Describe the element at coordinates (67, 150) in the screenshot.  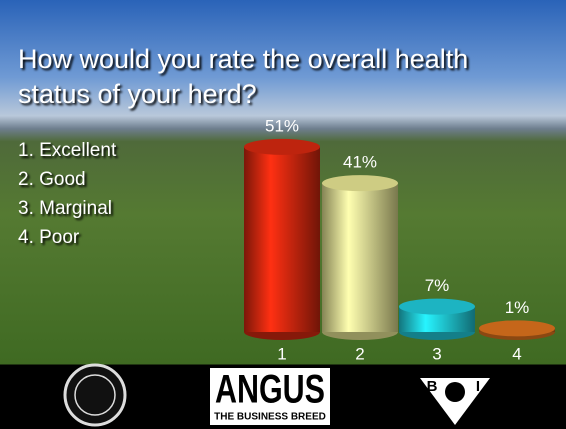
I see `option: 1. Excellent` at that location.